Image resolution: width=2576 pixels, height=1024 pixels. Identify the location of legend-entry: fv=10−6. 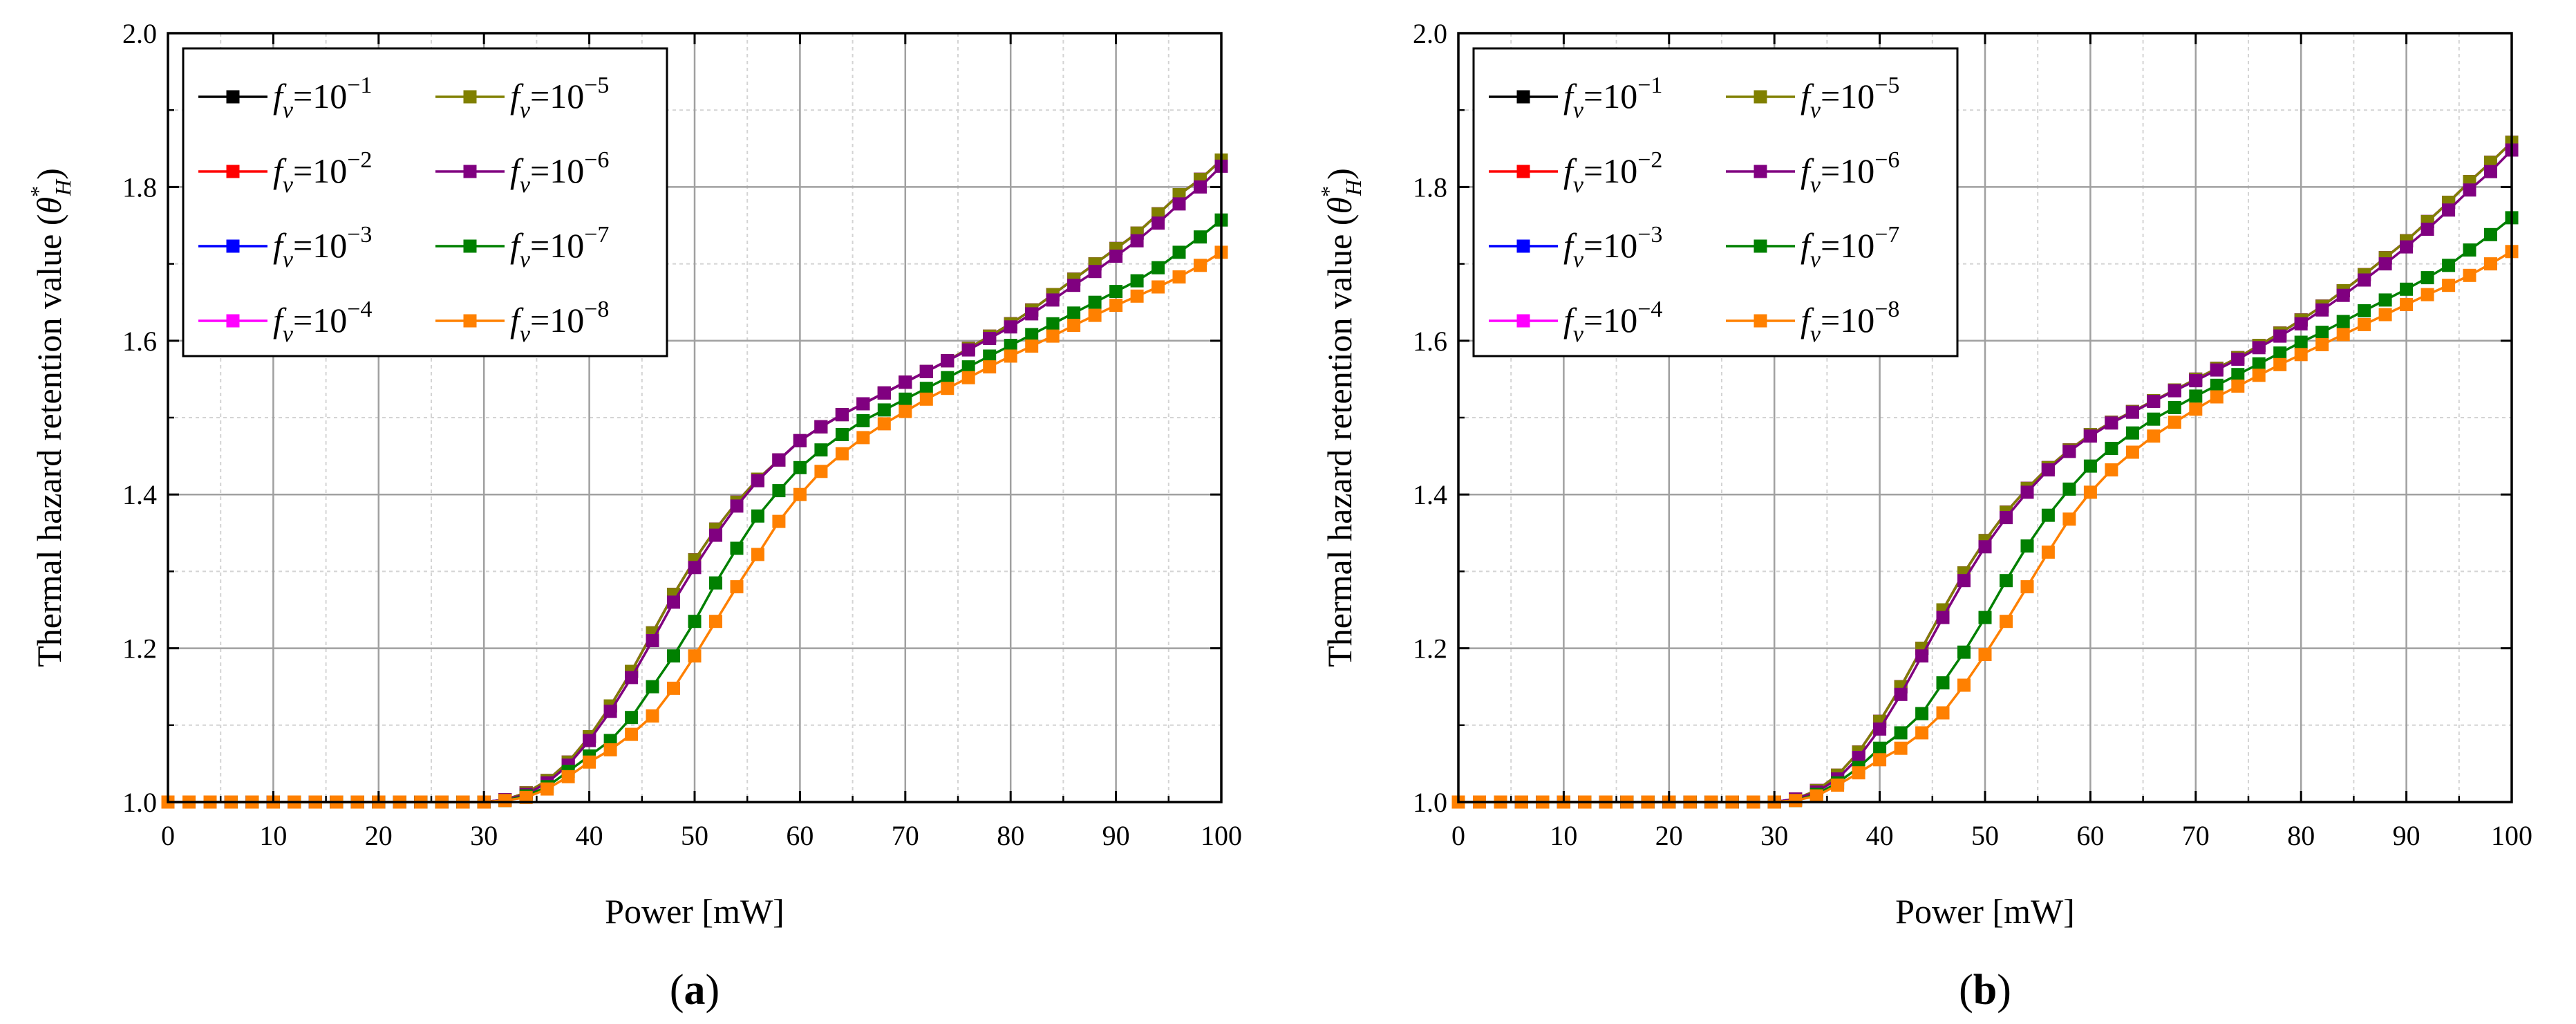
(1812, 172).